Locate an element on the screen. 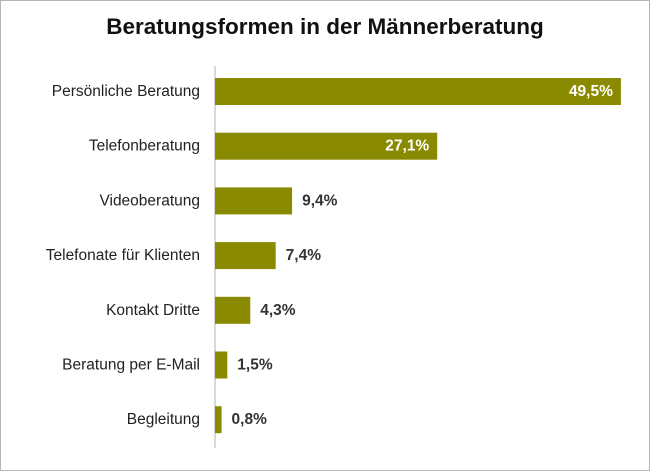 Image resolution: width=650 pixels, height=471 pixels. category-label-3: Telefonate für Klienten is located at coordinates (123, 255).